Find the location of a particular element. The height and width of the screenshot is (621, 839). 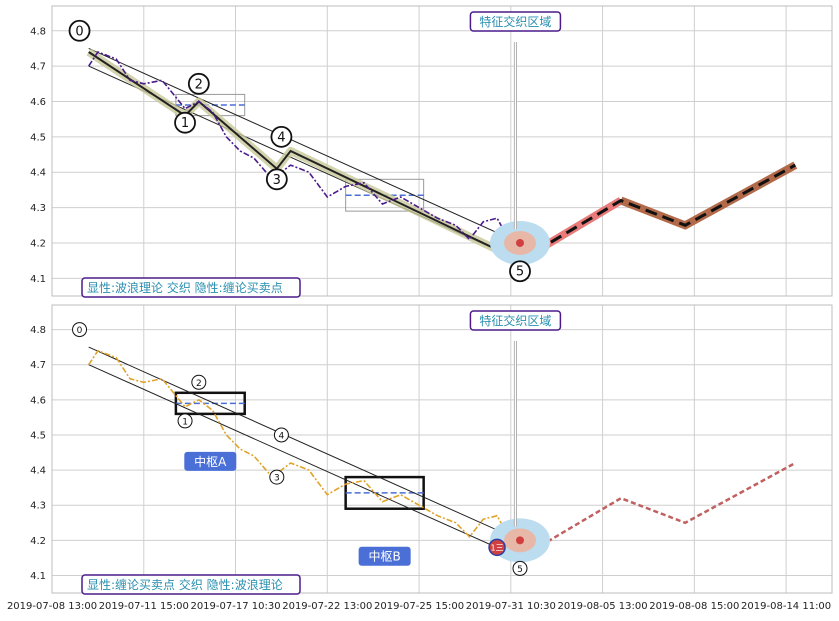

x-tick-label: 2019-08-14 11:00 is located at coordinates (786, 606).